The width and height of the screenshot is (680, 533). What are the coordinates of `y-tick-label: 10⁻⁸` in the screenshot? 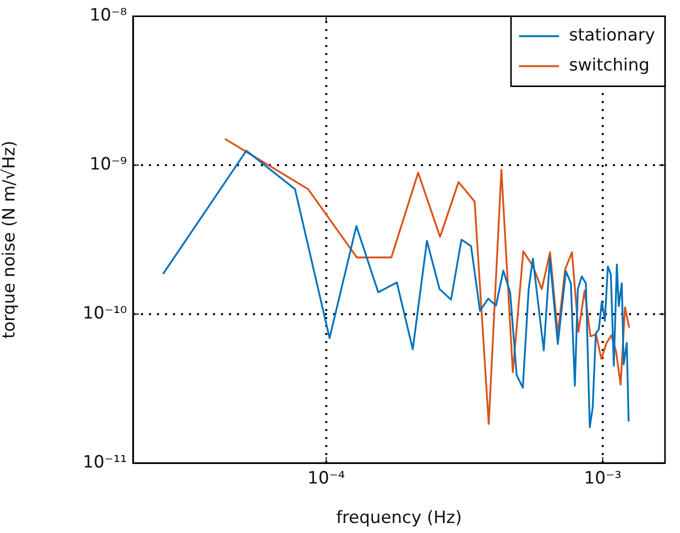 It's located at (109, 16).